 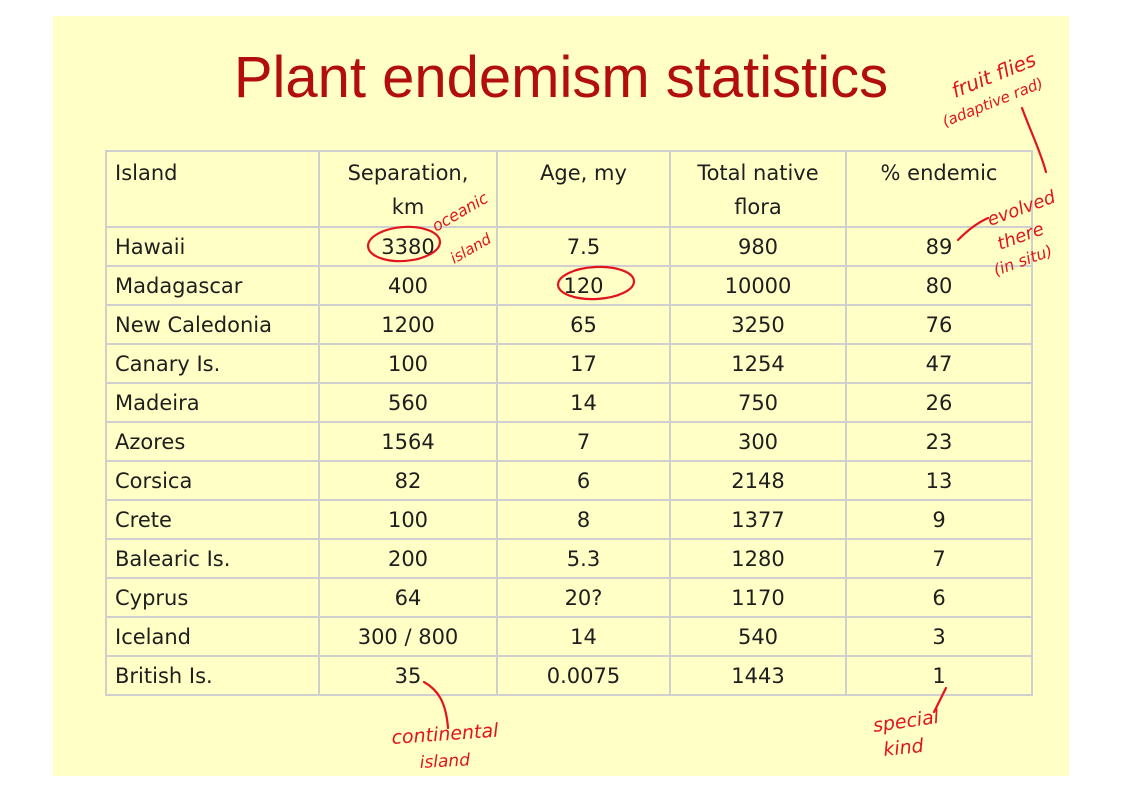 What do you see at coordinates (583, 597) in the screenshot?
I see `cell-age: 20?` at bounding box center [583, 597].